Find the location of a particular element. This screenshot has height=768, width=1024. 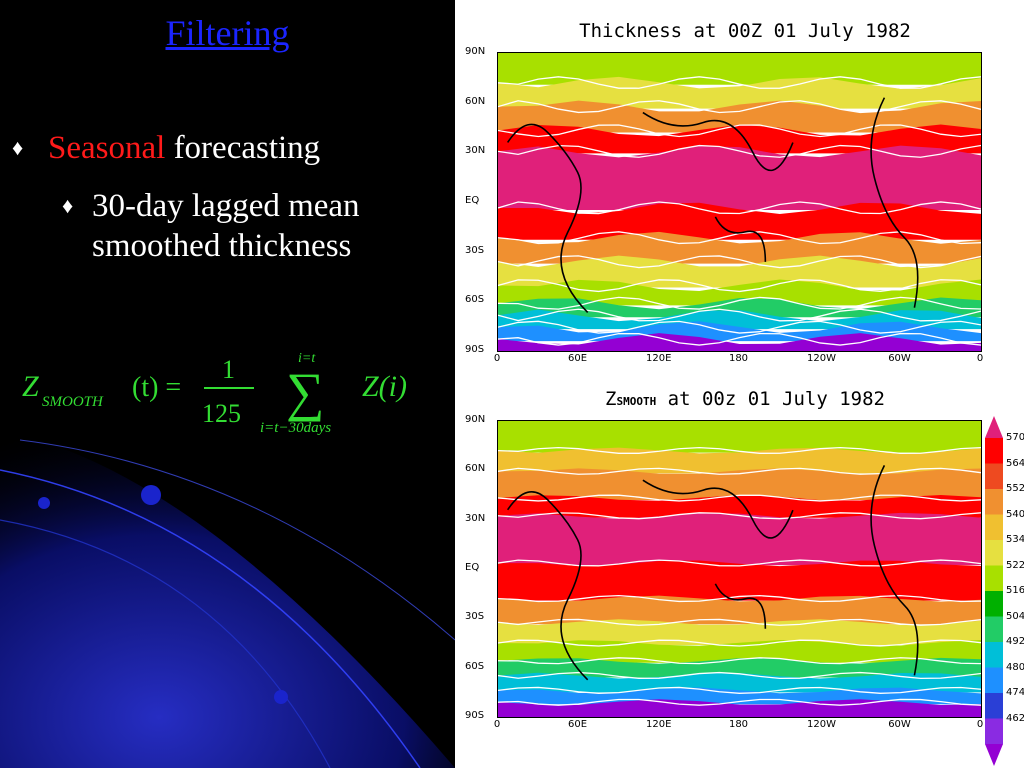

y-tick-label: 30N is located at coordinates (475, 151).